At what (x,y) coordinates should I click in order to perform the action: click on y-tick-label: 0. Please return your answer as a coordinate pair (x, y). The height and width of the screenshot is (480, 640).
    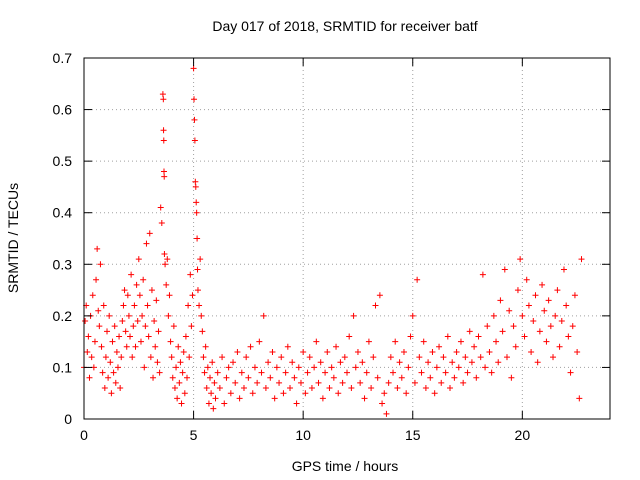
    Looking at the image, I should click on (68, 419).